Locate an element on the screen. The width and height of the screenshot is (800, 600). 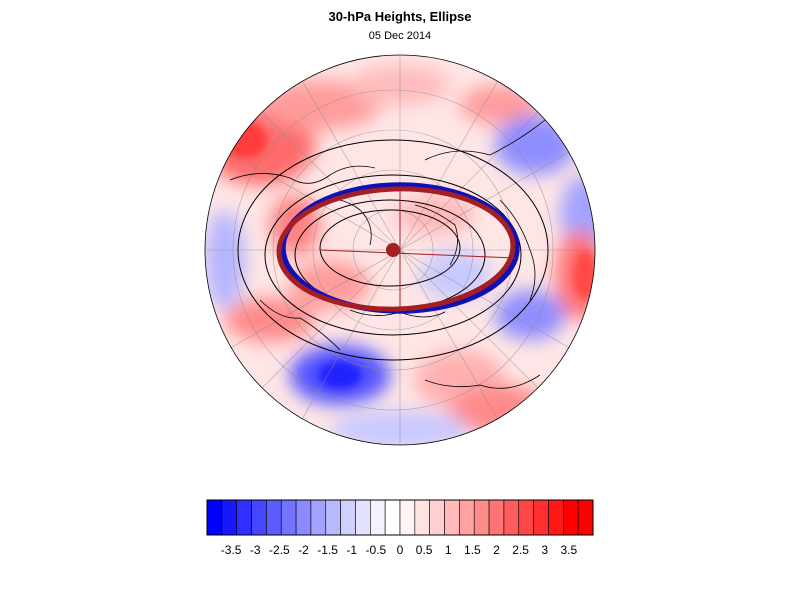
ellipse-center-dot is located at coordinates (393, 250).